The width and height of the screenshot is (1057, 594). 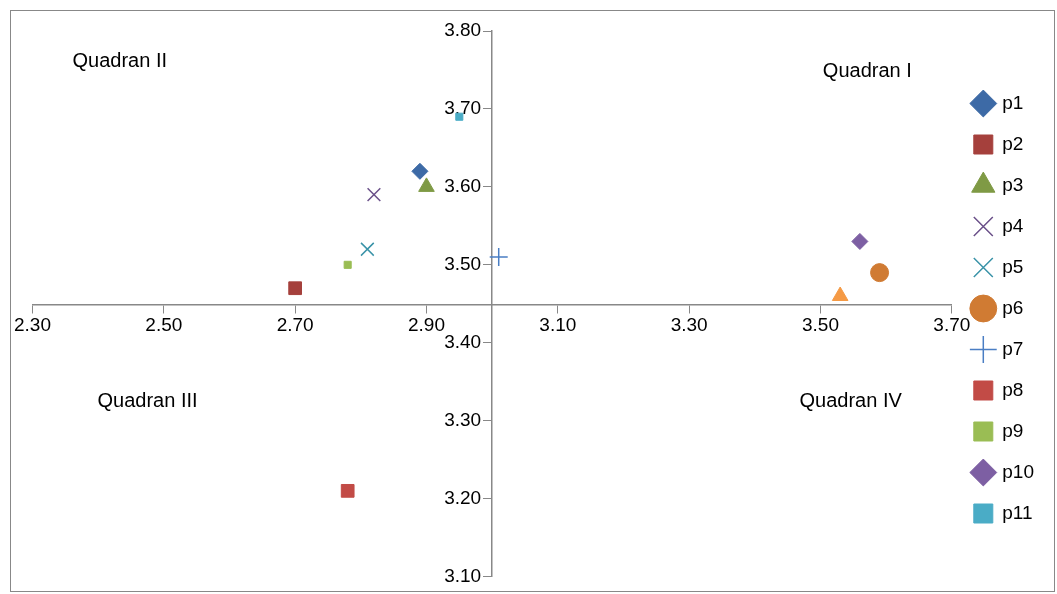 What do you see at coordinates (1013, 225) in the screenshot?
I see `legend-label: p4` at bounding box center [1013, 225].